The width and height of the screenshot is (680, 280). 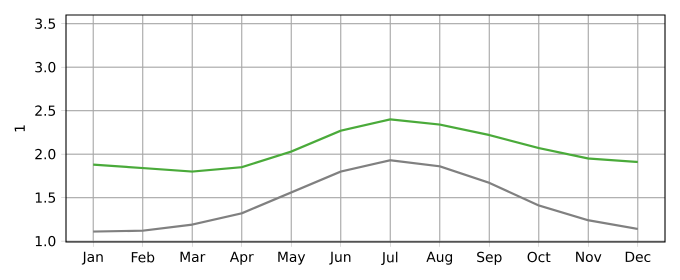 What do you see at coordinates (143, 257) in the screenshot?
I see `x-tick-label: Feb` at bounding box center [143, 257].